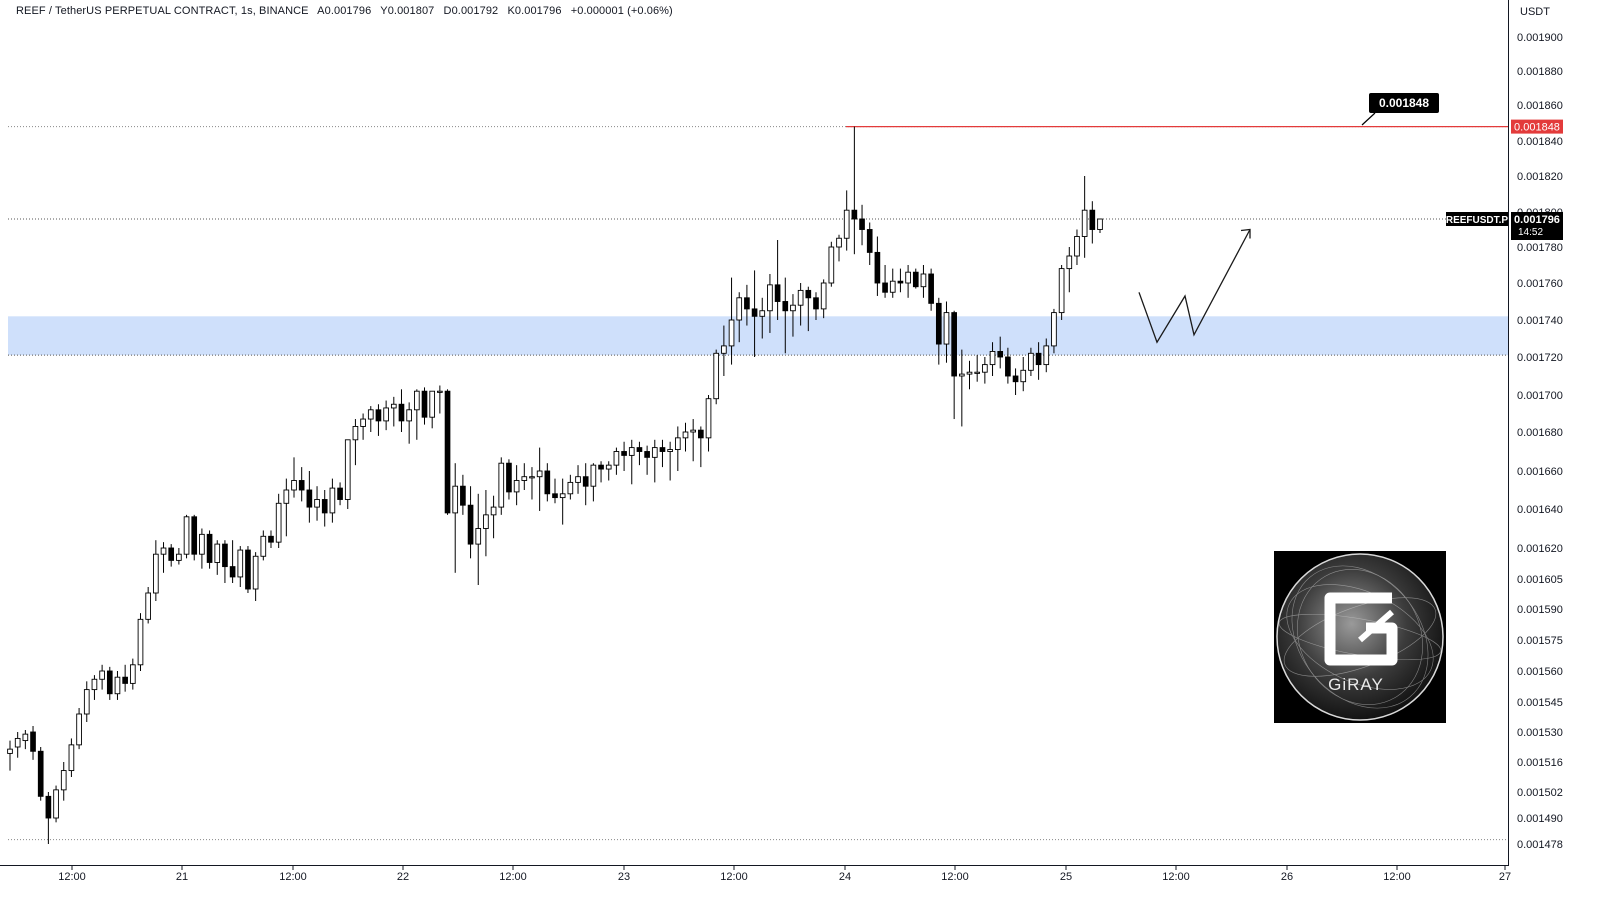 The width and height of the screenshot is (1600, 903). I want to click on price-tag: REEFUSDT.P 0.001796 14:52, so click(1504, 226).